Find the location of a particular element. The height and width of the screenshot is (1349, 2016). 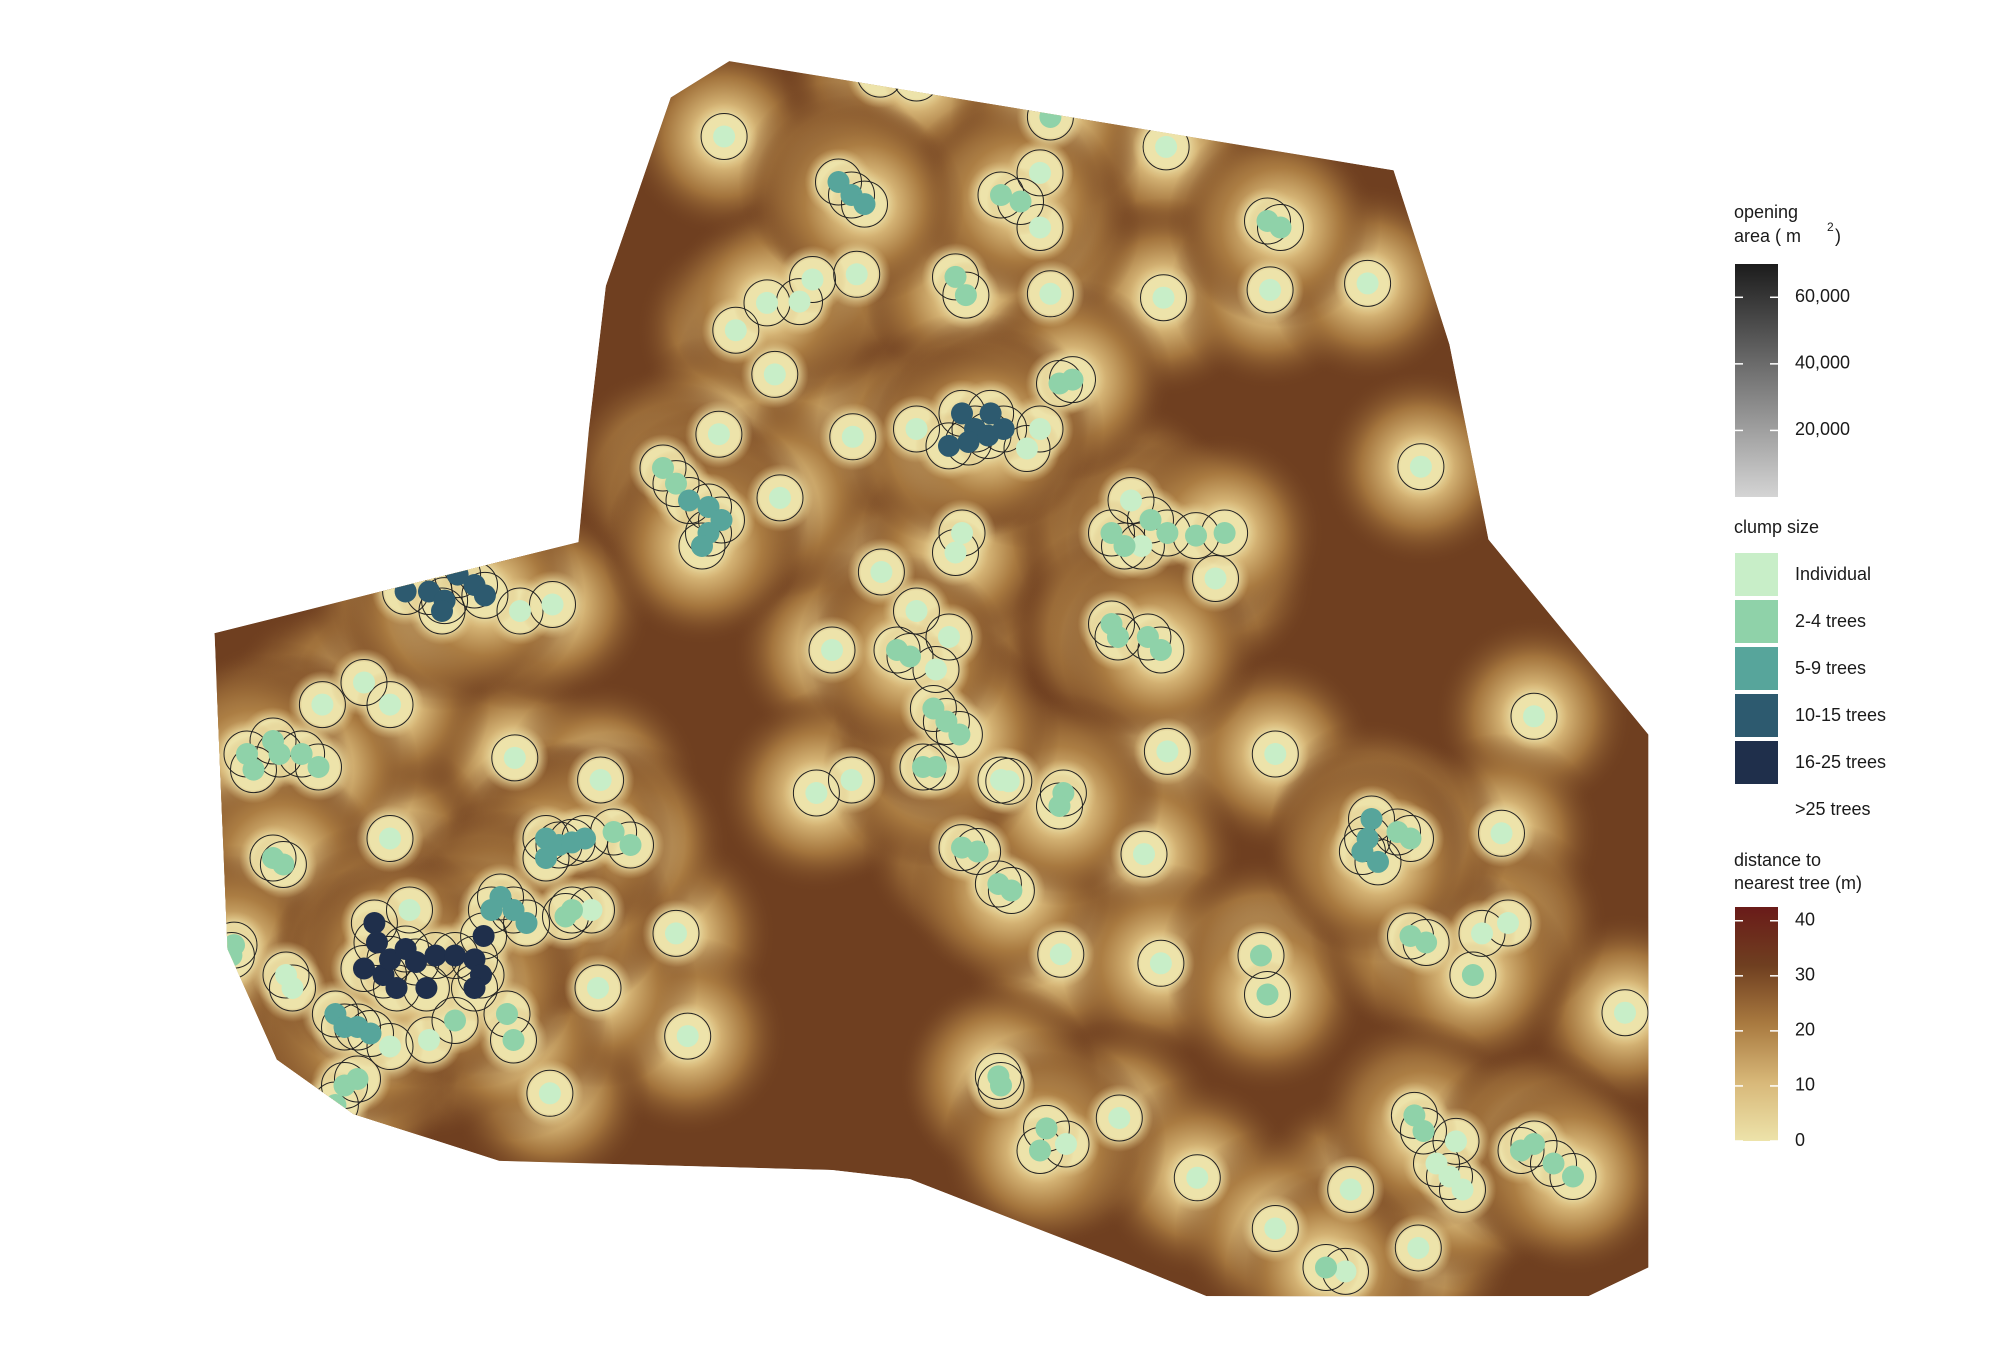

colorbar-tick-label: 20 is located at coordinates (1805, 1030).